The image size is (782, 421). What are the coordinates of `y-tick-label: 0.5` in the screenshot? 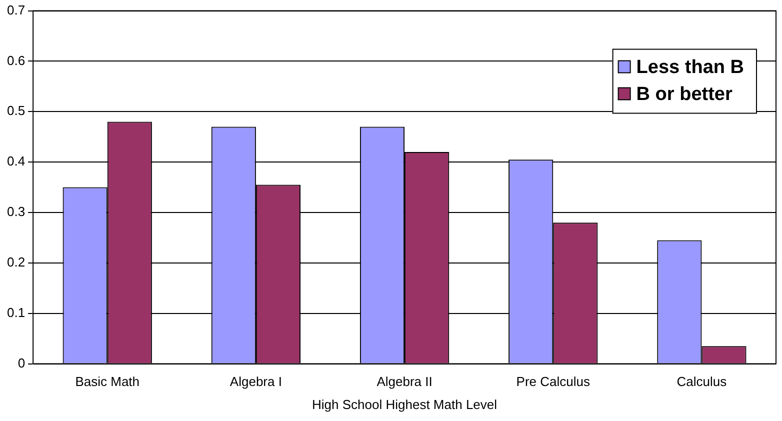 It's located at (16, 110).